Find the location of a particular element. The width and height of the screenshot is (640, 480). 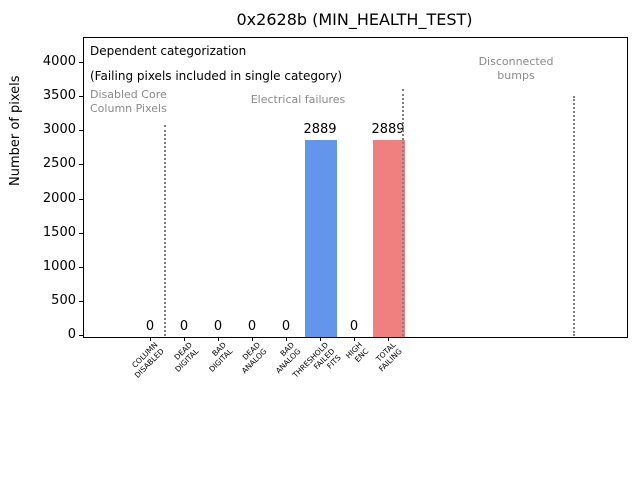

y-tick-label: 0 is located at coordinates (71, 334).